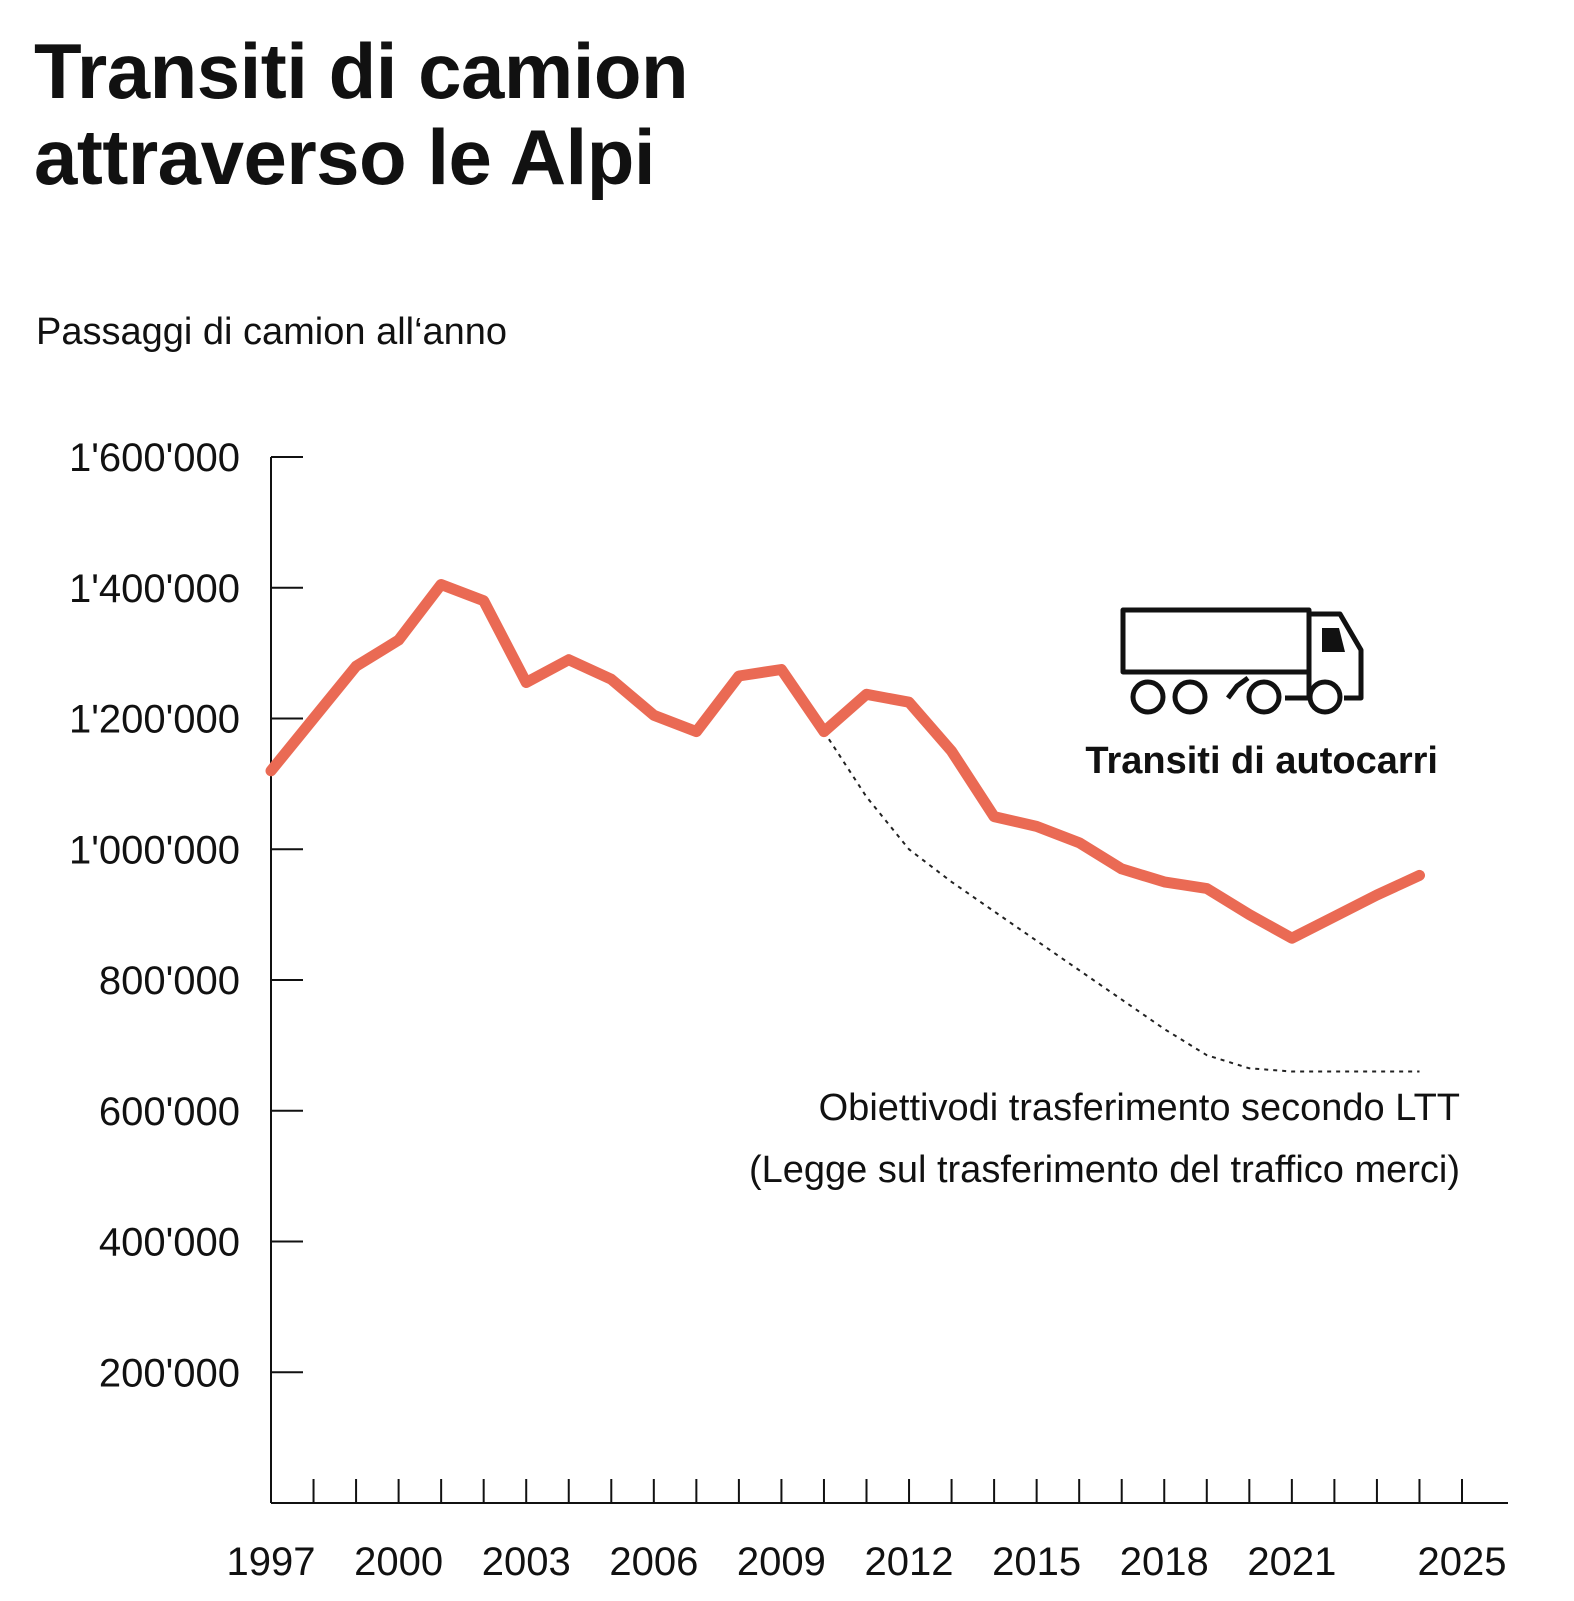 This screenshot has width=1574, height=1601. Describe the element at coordinates (169, 1112) in the screenshot. I see `y-tick-label: 600'000` at that location.